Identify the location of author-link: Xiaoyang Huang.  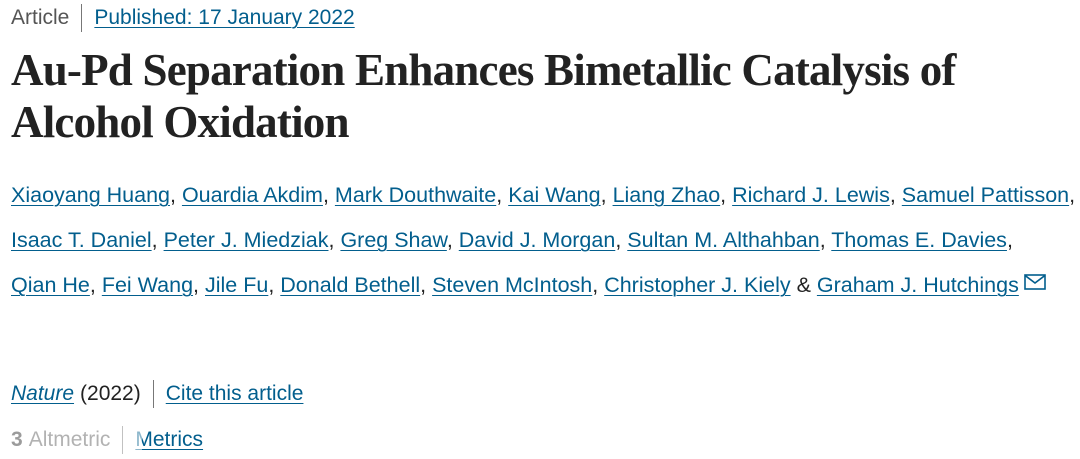
(90, 195).